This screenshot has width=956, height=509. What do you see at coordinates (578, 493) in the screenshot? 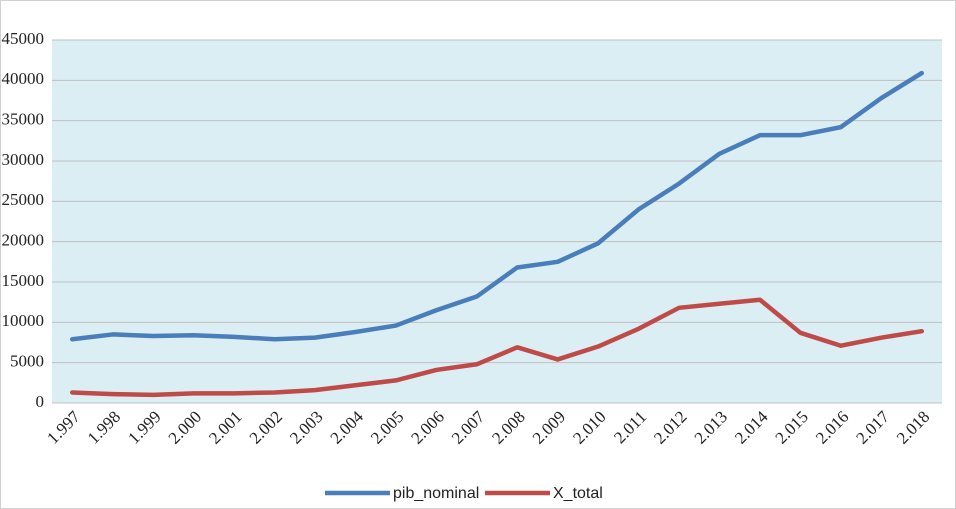
I see `legend-label: X_total` at bounding box center [578, 493].